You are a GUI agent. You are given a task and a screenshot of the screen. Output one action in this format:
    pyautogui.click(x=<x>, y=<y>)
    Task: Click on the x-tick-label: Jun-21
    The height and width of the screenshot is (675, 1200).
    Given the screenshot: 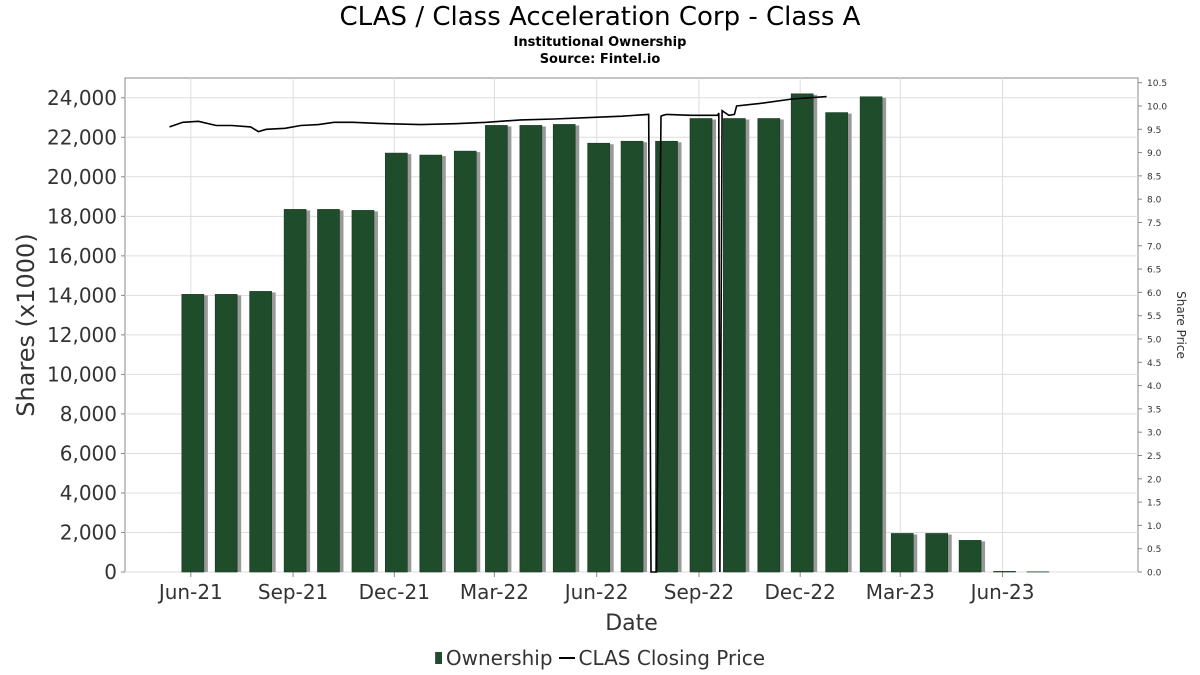 What is the action you would take?
    pyautogui.click(x=190, y=592)
    